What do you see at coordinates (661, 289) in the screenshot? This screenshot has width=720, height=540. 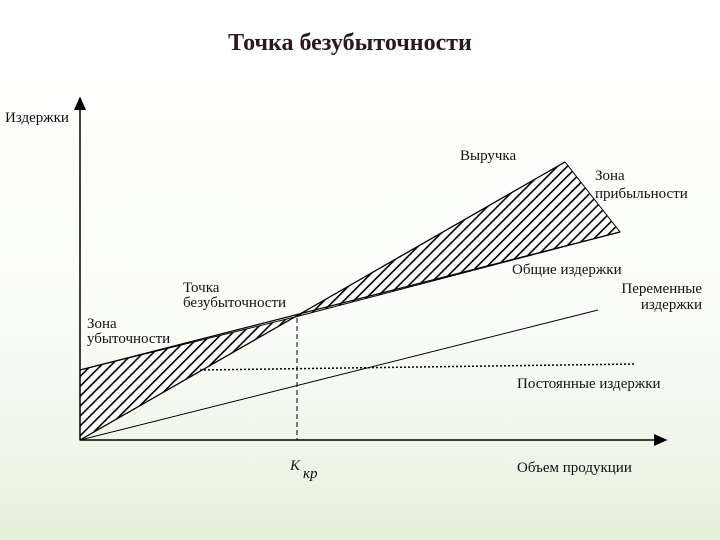 I see `variable-costs-label: Переменные` at bounding box center [661, 289].